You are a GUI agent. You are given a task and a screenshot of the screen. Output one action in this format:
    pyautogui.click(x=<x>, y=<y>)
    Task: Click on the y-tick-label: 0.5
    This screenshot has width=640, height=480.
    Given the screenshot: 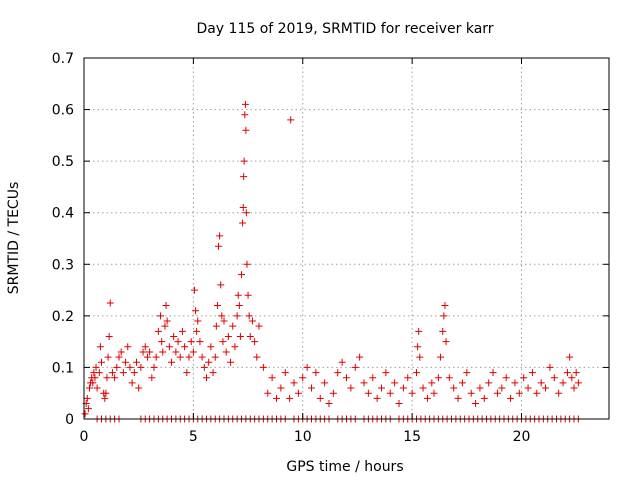 What is the action you would take?
    pyautogui.click(x=63, y=162)
    